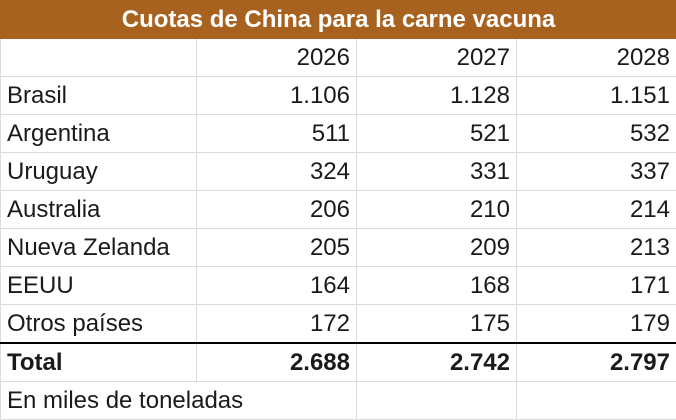  Describe the element at coordinates (437, 58) in the screenshot. I see `header-2027: 2027` at that location.